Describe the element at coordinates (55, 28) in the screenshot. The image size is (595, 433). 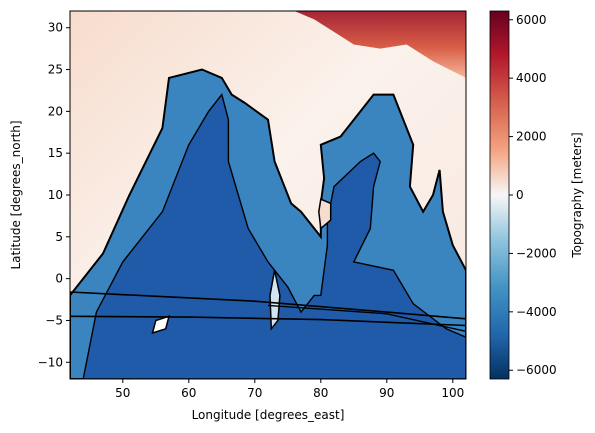
I see `y-tick-label: 30` at that location.